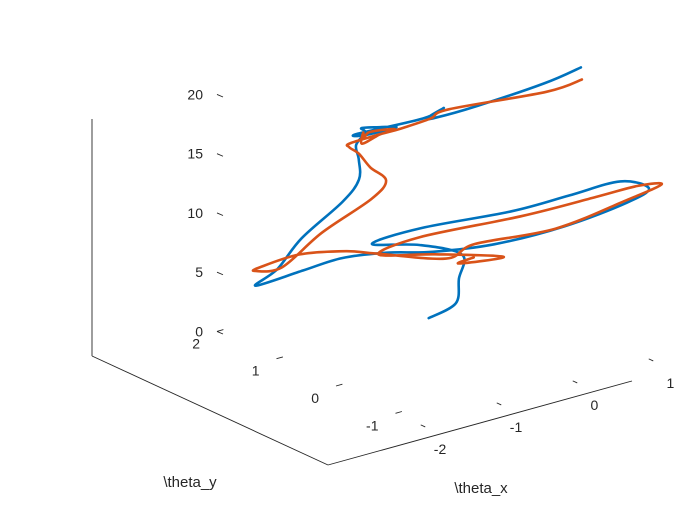  I want to click on z-tick-label: 5, so click(199, 272).